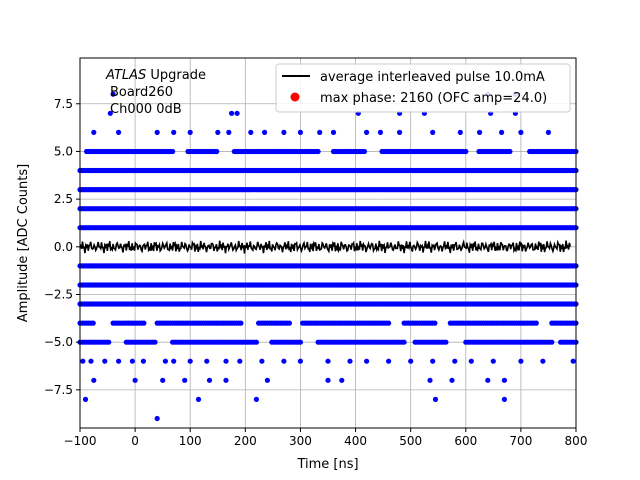 The width and height of the screenshot is (640, 480). I want to click on annotation-rest: Upgrade, so click(176, 75).